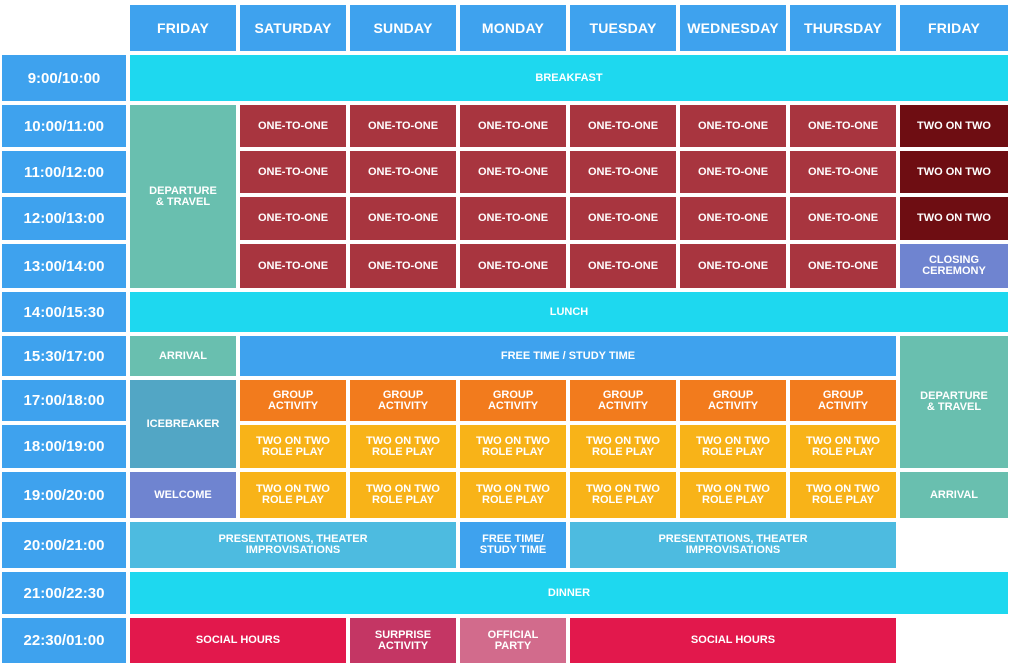 This screenshot has height=667, width=1024. I want to click on time-slot-label: 12:00/13:00, so click(64, 218).